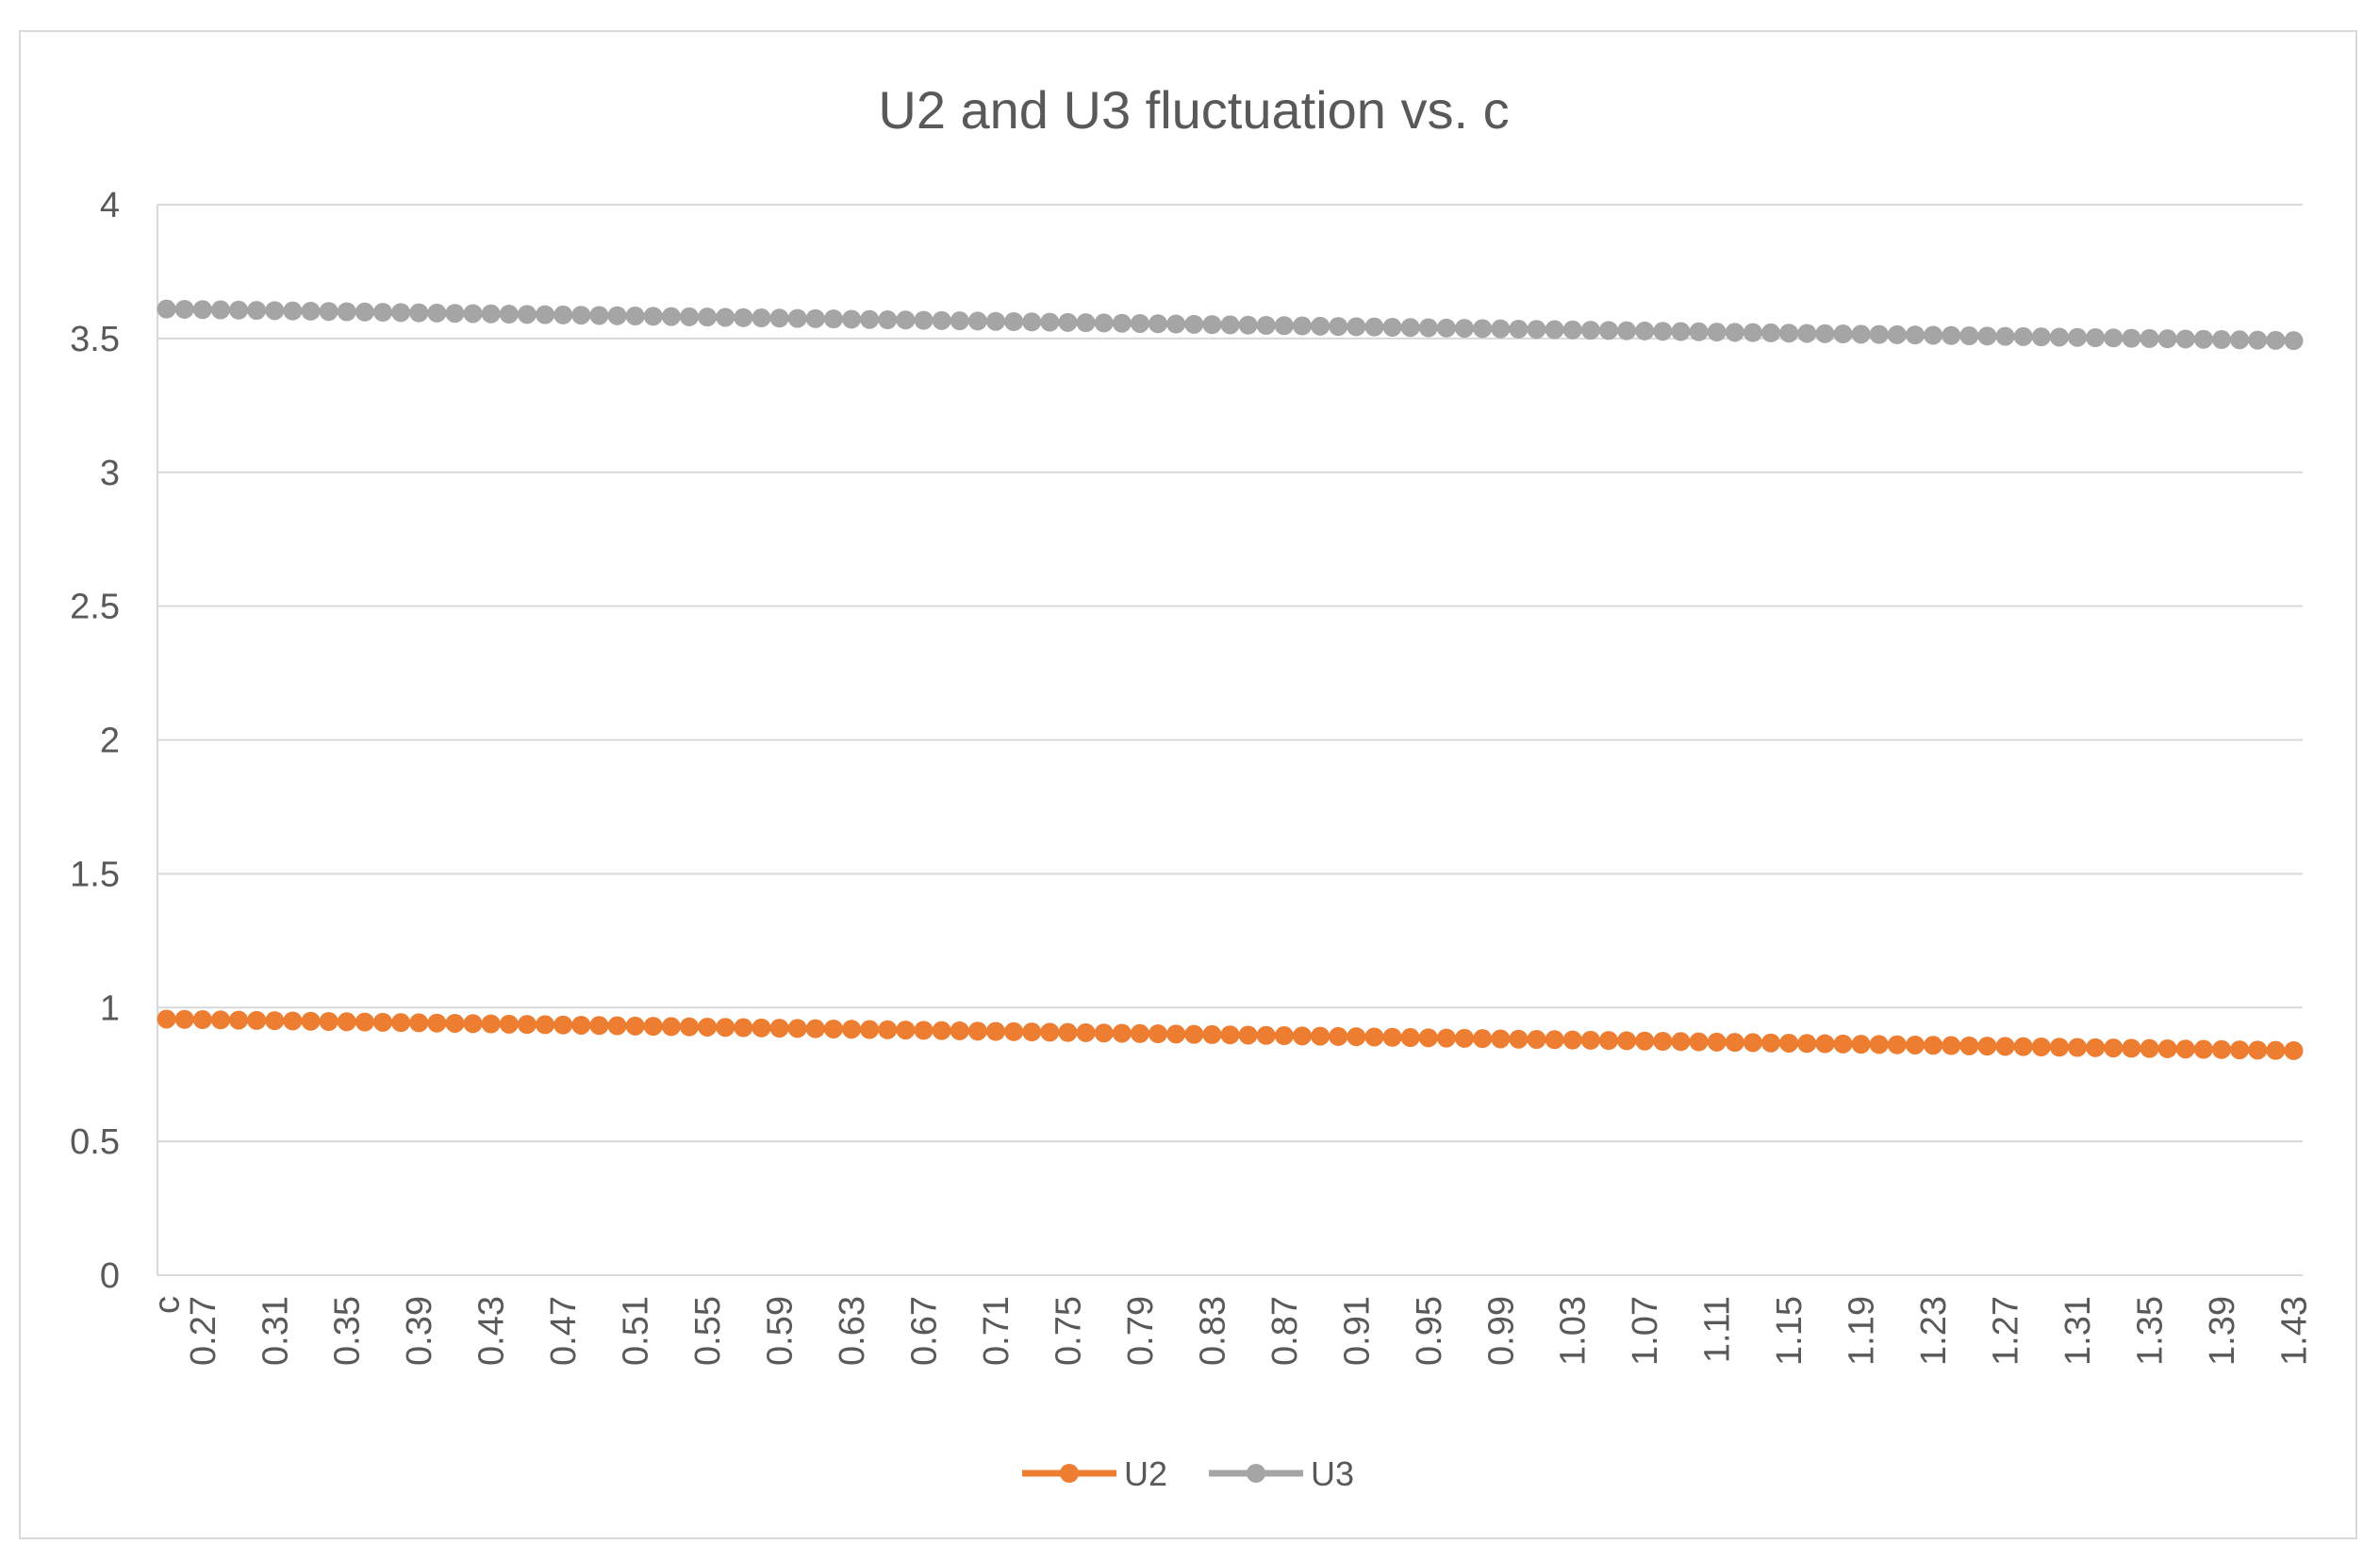 Image resolution: width=2380 pixels, height=1561 pixels. Describe the element at coordinates (1790, 1331) in the screenshot. I see `x-tick-label: 1.15` at that location.